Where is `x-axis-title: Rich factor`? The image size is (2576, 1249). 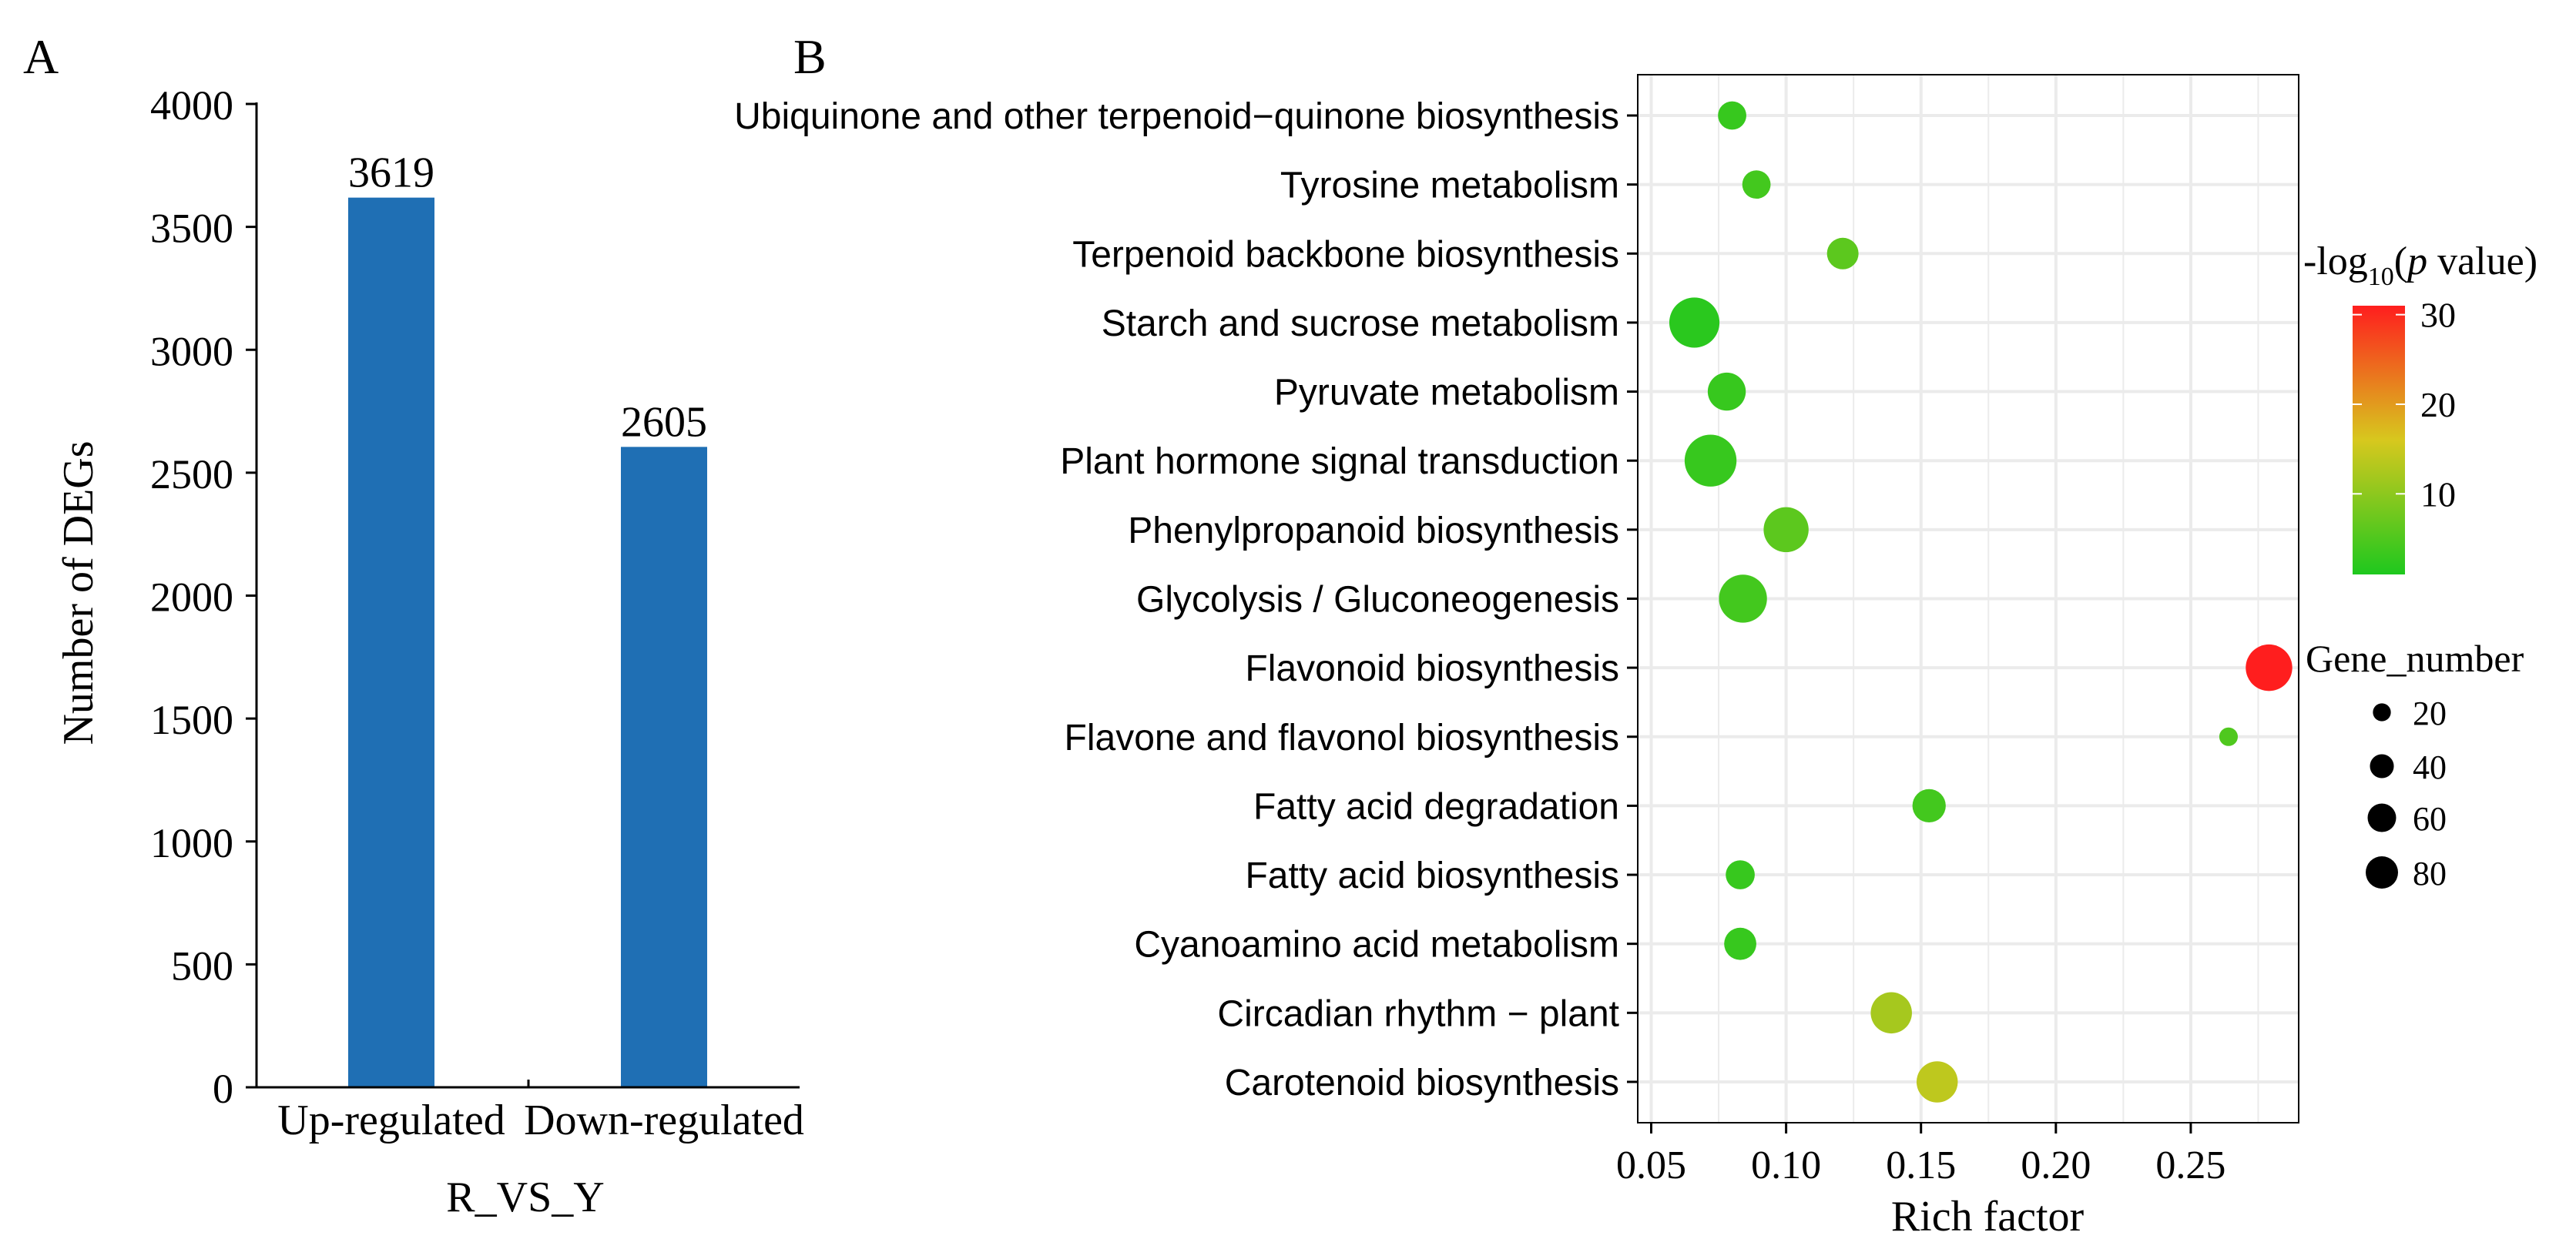
x-axis-title: Rich factor is located at coordinates (1988, 1217).